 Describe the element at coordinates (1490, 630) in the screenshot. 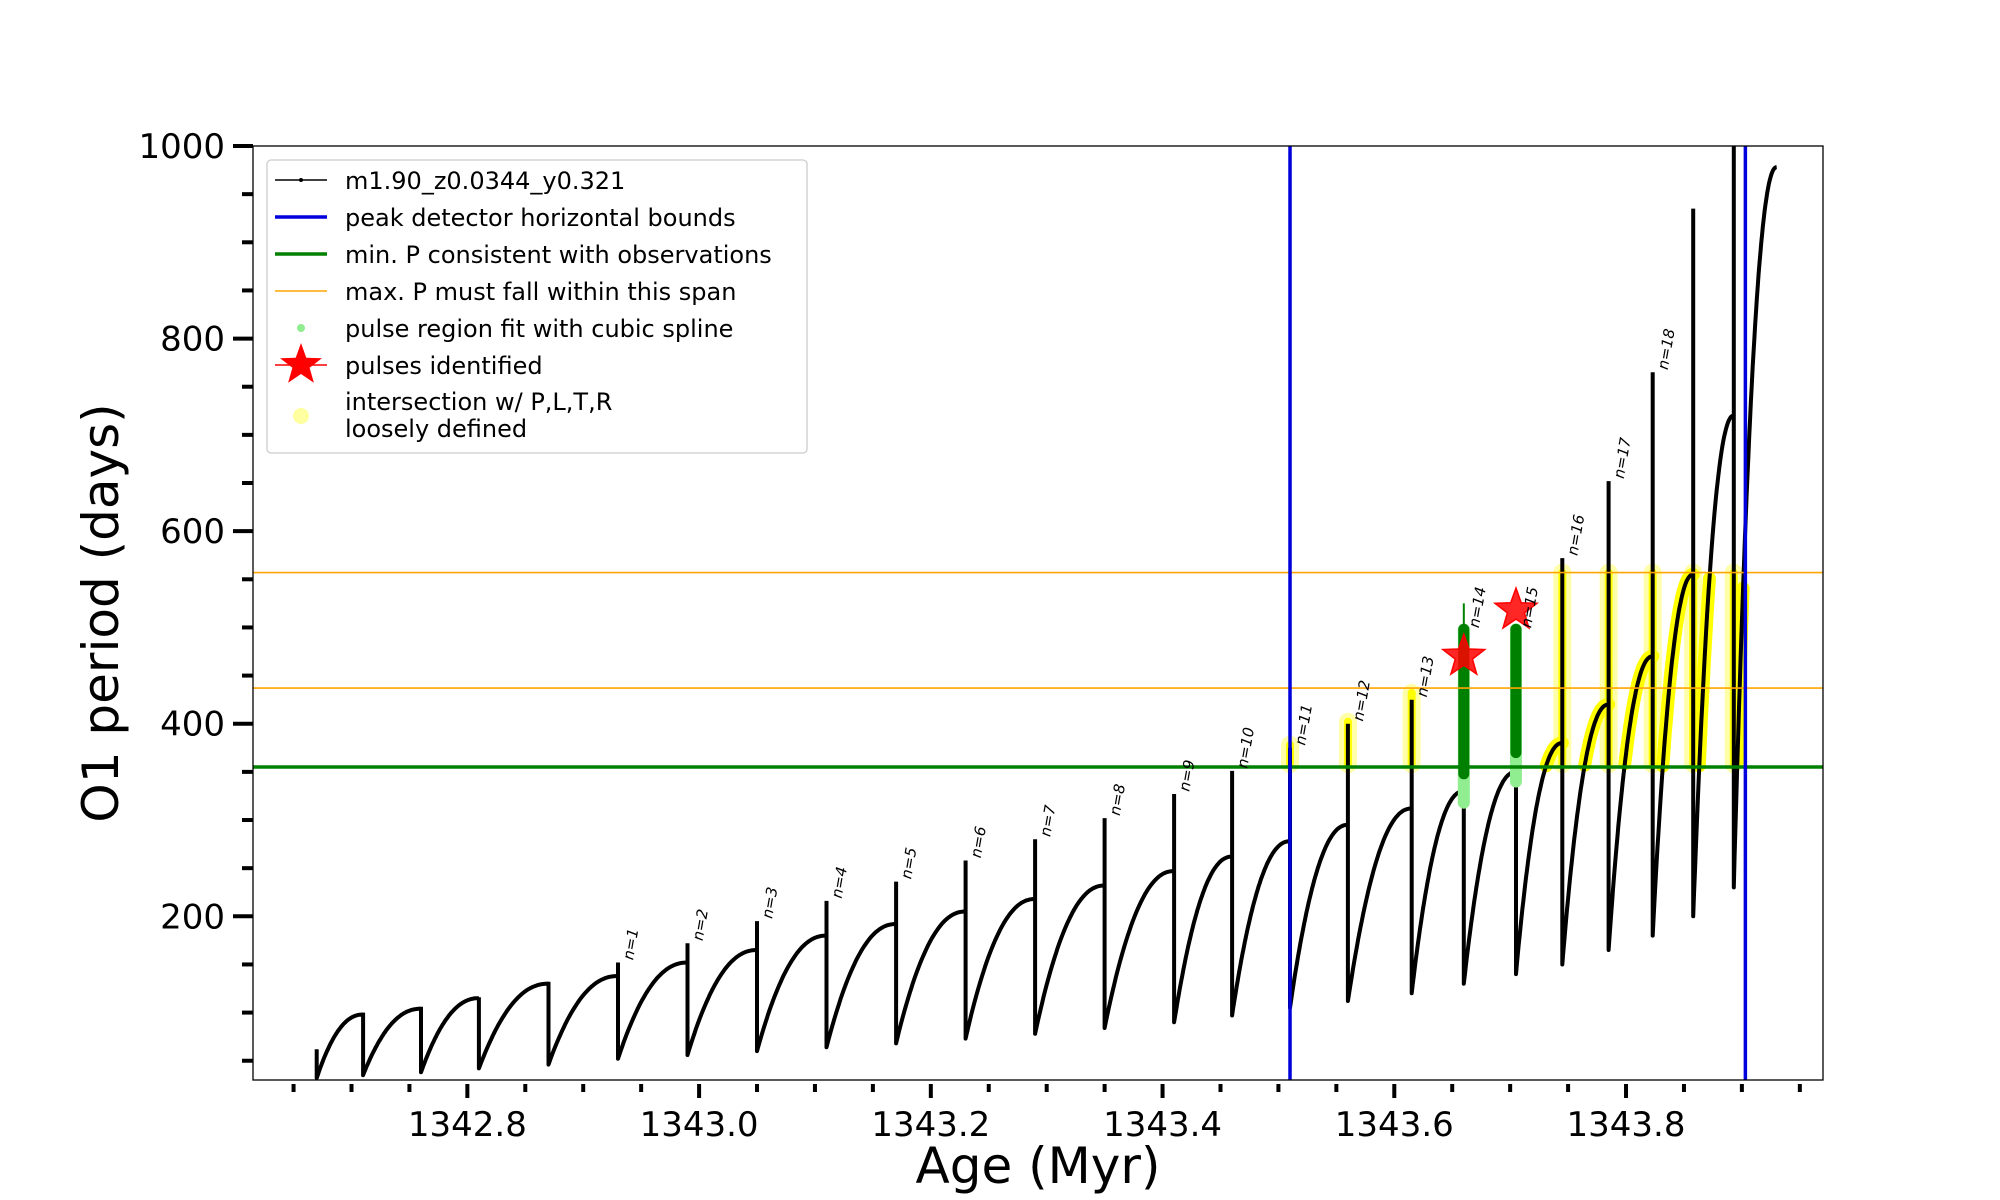

I see `pulses-identified` at that location.